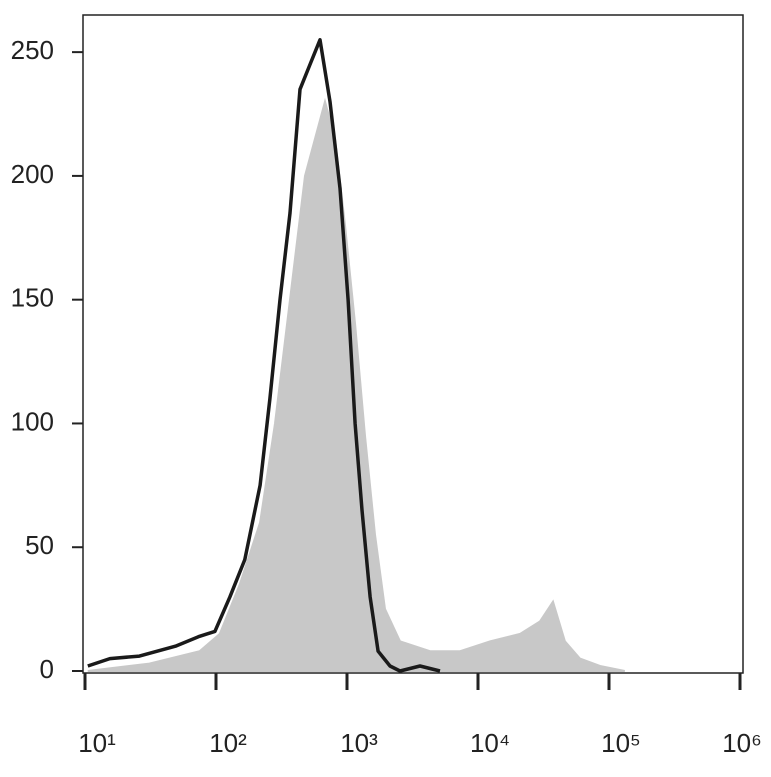  What do you see at coordinates (47, 669) in the screenshot?
I see `y-tick-label: 0` at bounding box center [47, 669].